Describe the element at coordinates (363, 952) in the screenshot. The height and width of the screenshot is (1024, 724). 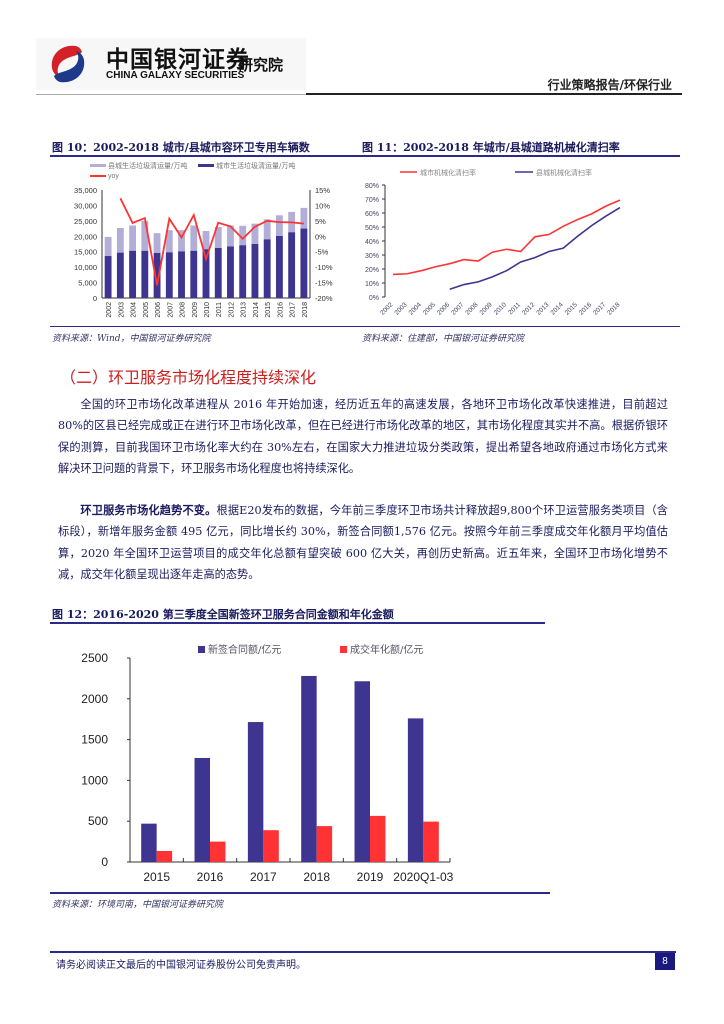
I see `footer-rule` at that location.